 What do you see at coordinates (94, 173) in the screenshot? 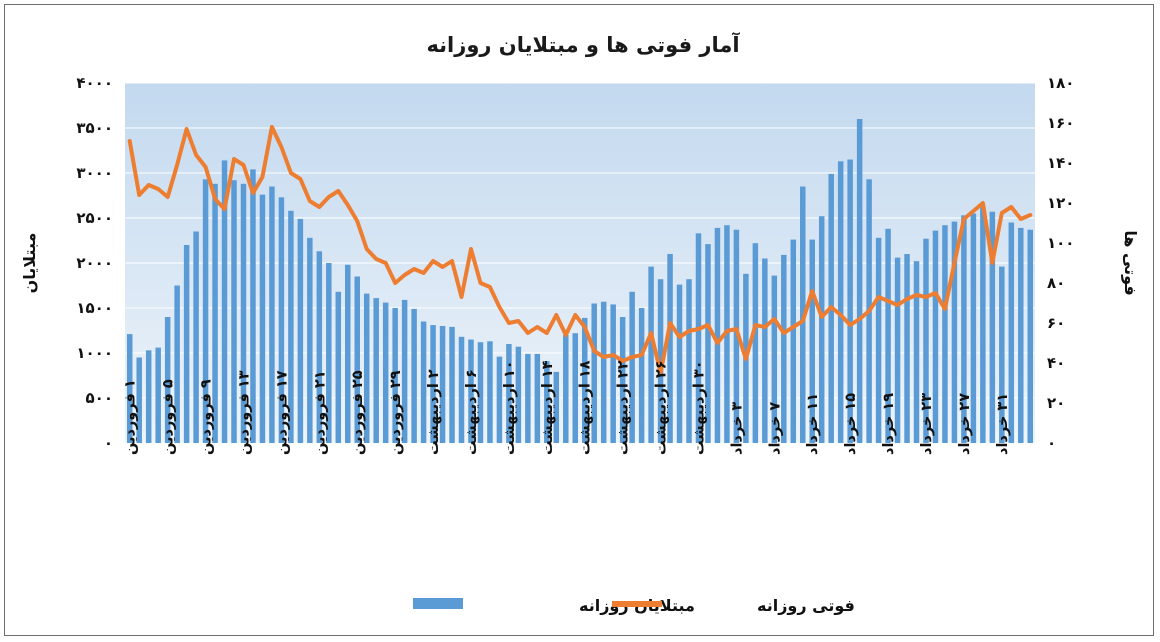
I see `left-tick-label: ۳۰۰۰` at bounding box center [94, 173].